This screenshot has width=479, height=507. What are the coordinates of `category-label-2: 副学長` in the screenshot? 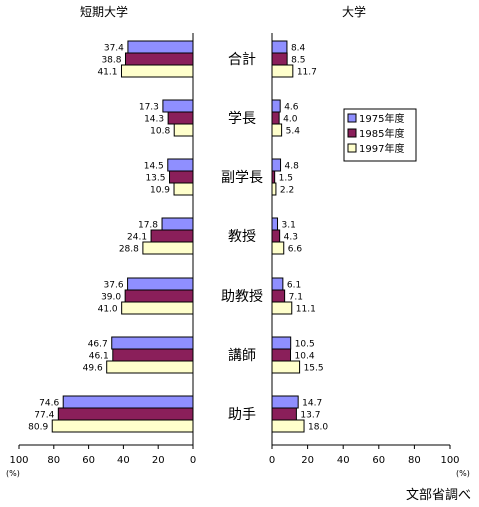 It's located at (242, 178).